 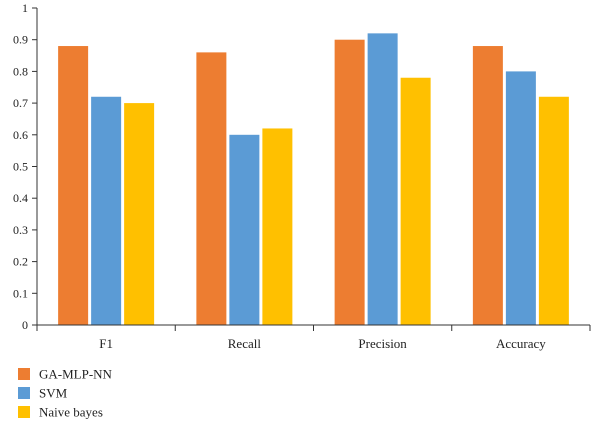 I want to click on y-tick-label: 0.5, so click(x=20, y=167).